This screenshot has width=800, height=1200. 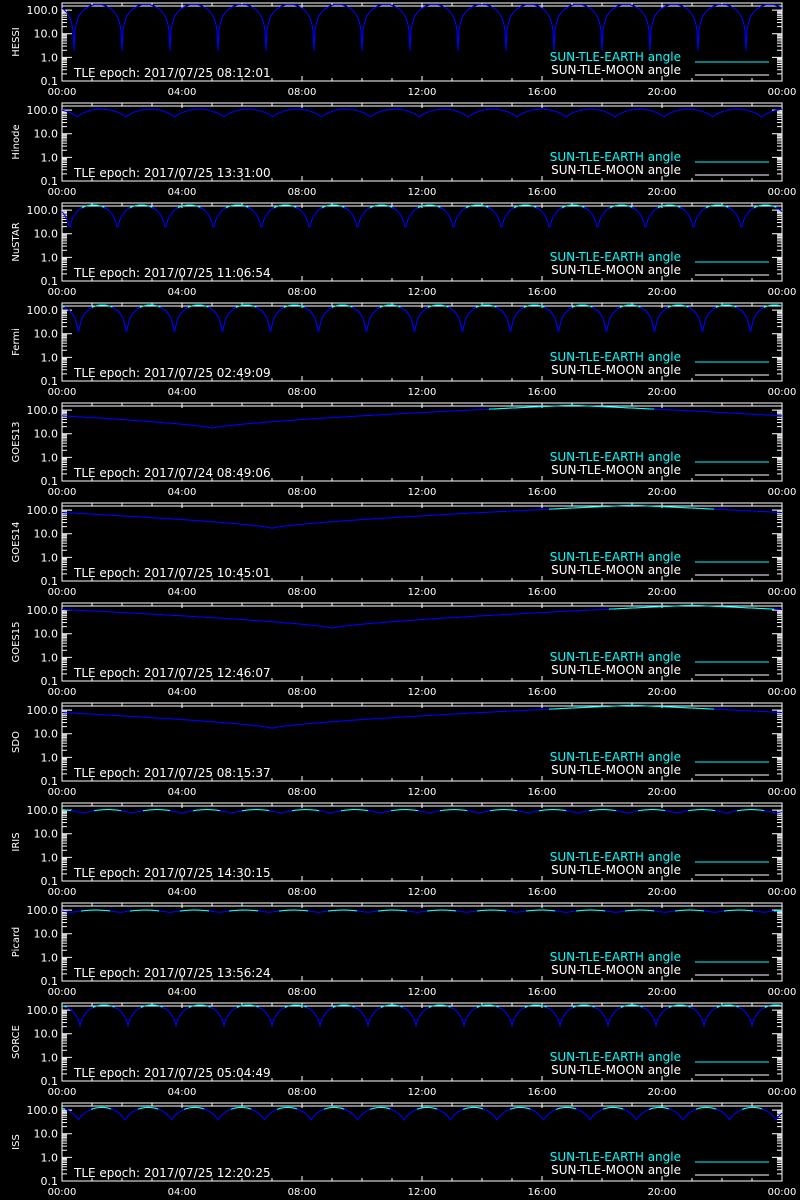 I want to click on tle-epoch-label: TLE epoch: 2017/07/25 14:30:15, so click(x=172, y=873).